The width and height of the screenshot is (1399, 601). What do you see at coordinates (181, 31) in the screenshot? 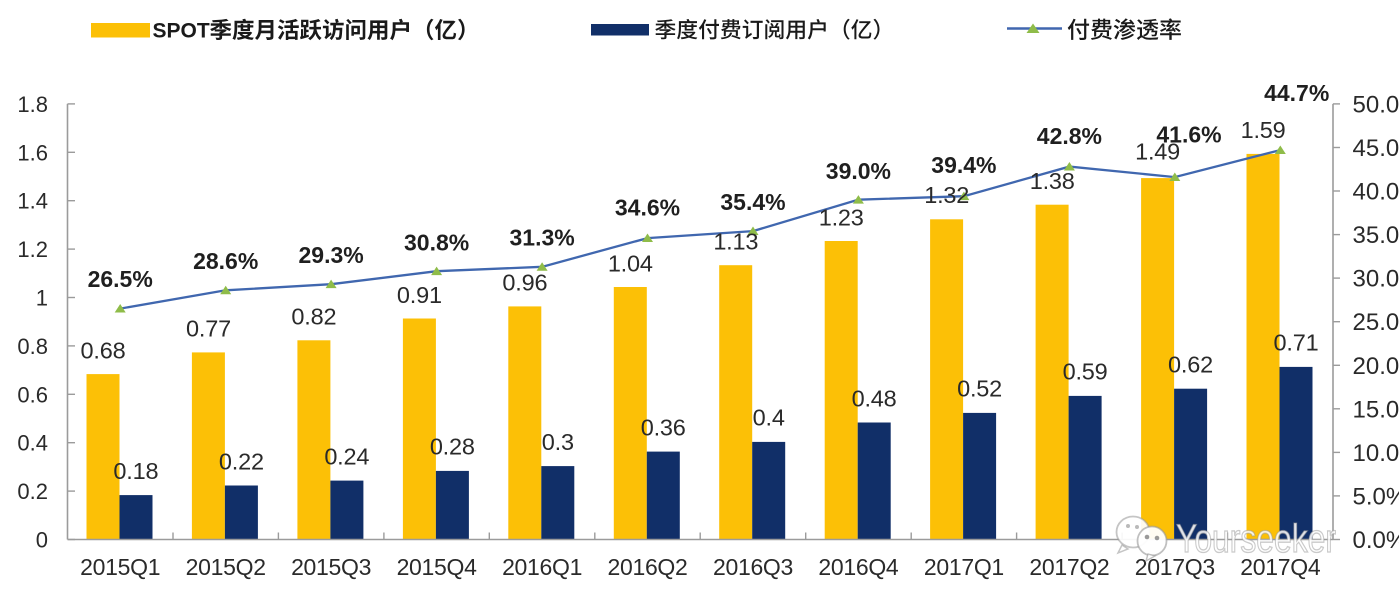
I see `svg-text: SPOT` at bounding box center [181, 31].